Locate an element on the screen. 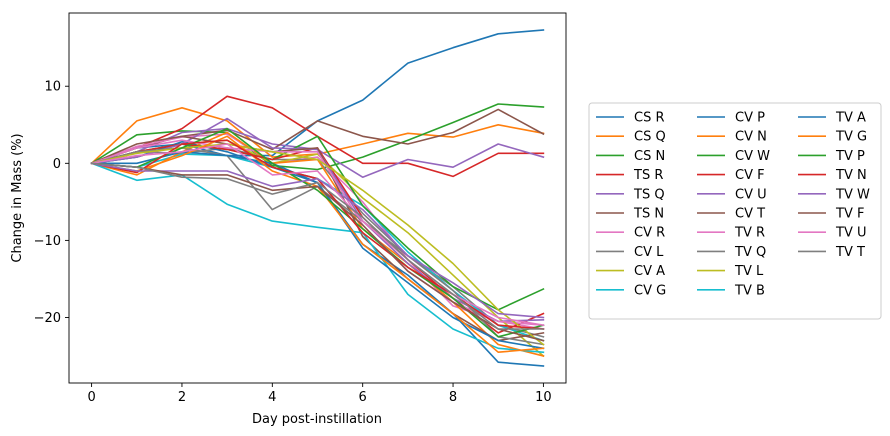 The width and height of the screenshot is (890, 436). y-tick-label: −20 is located at coordinates (47, 318).